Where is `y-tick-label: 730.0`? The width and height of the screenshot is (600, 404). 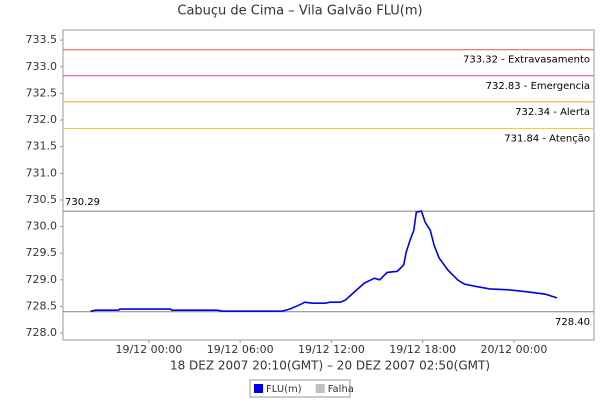
y-tick-label: 730.0 is located at coordinates (42, 226).